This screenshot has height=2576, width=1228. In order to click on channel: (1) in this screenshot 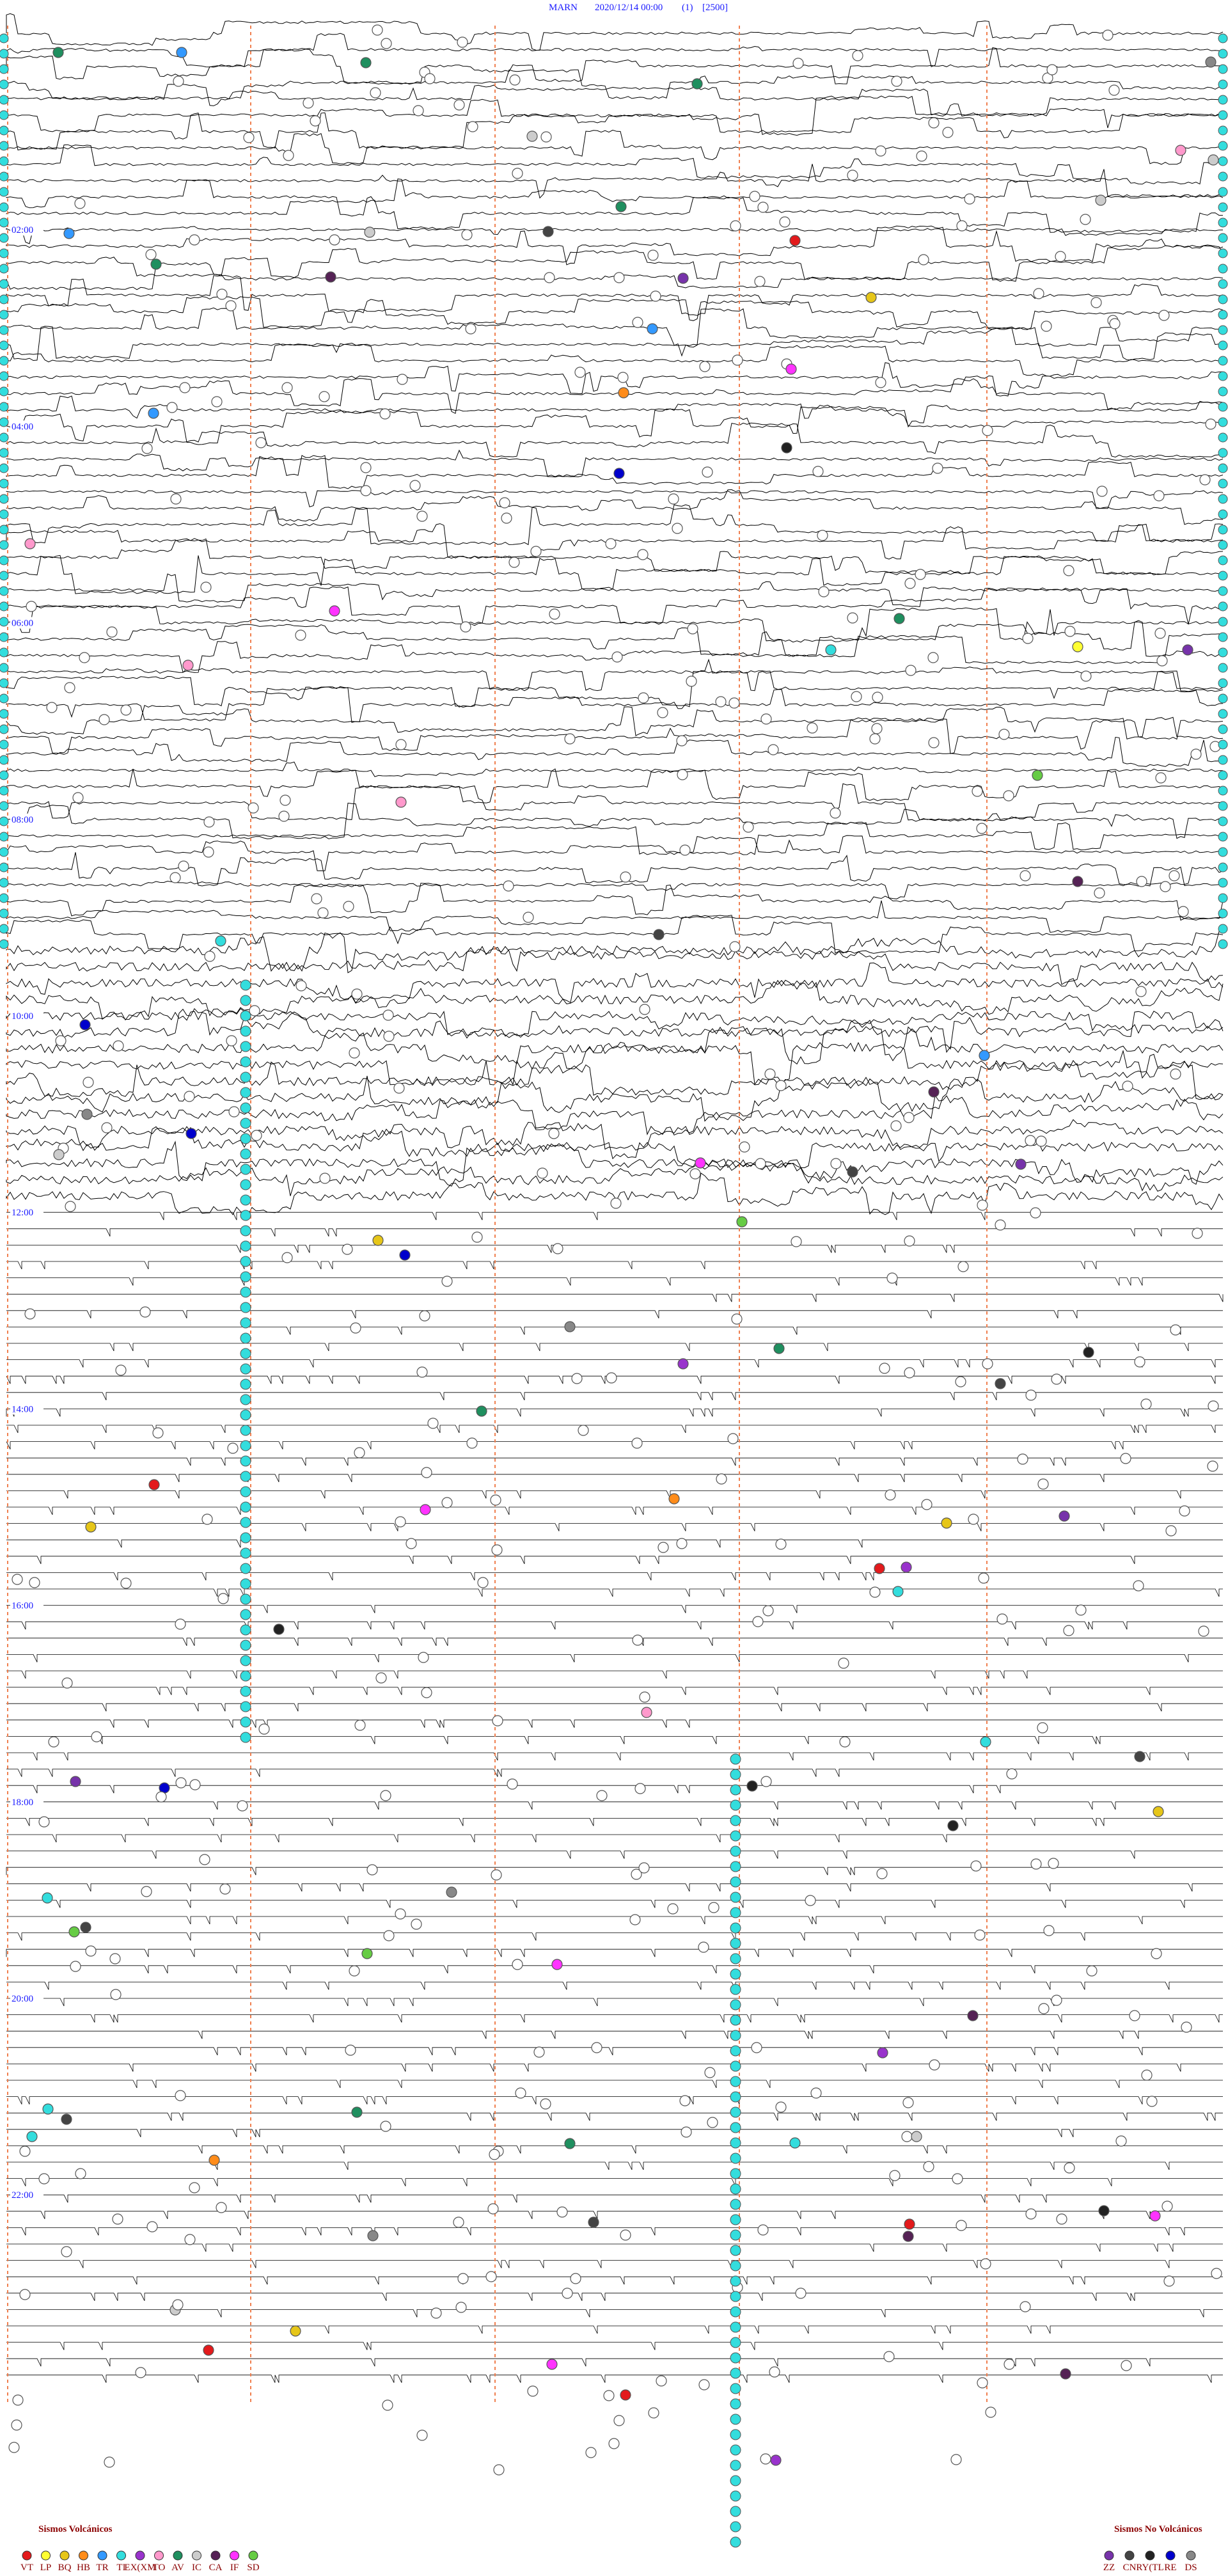, I will do `click(687, 8)`.